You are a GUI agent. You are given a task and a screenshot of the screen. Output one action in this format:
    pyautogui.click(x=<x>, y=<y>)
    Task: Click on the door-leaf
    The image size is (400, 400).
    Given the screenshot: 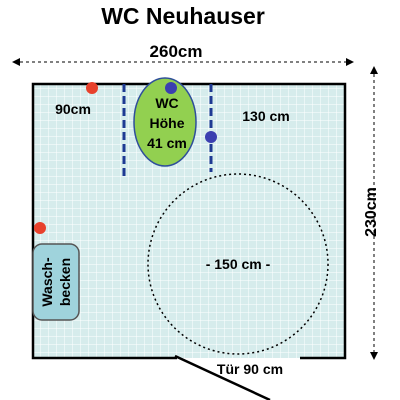 What is the action you would take?
    pyautogui.click(x=222, y=377)
    